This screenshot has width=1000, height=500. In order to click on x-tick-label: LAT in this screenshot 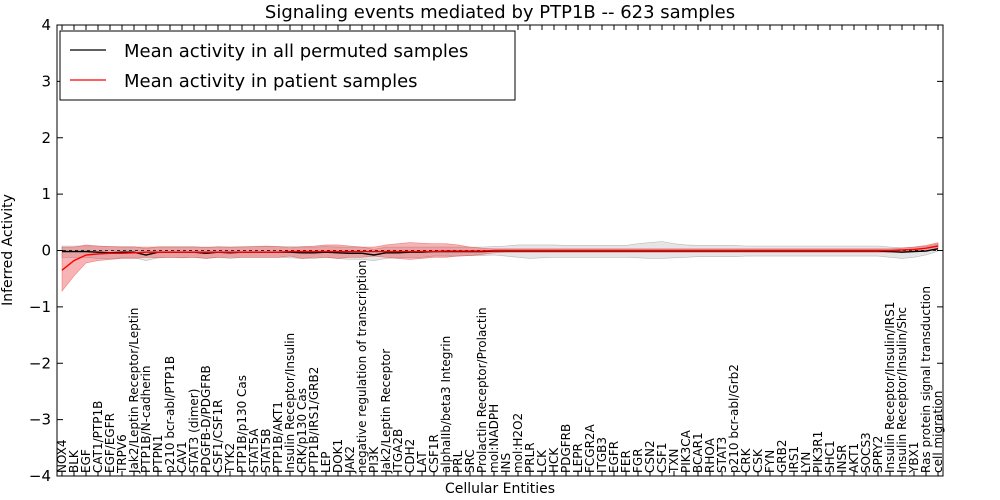, I will do `click(422, 462)`.